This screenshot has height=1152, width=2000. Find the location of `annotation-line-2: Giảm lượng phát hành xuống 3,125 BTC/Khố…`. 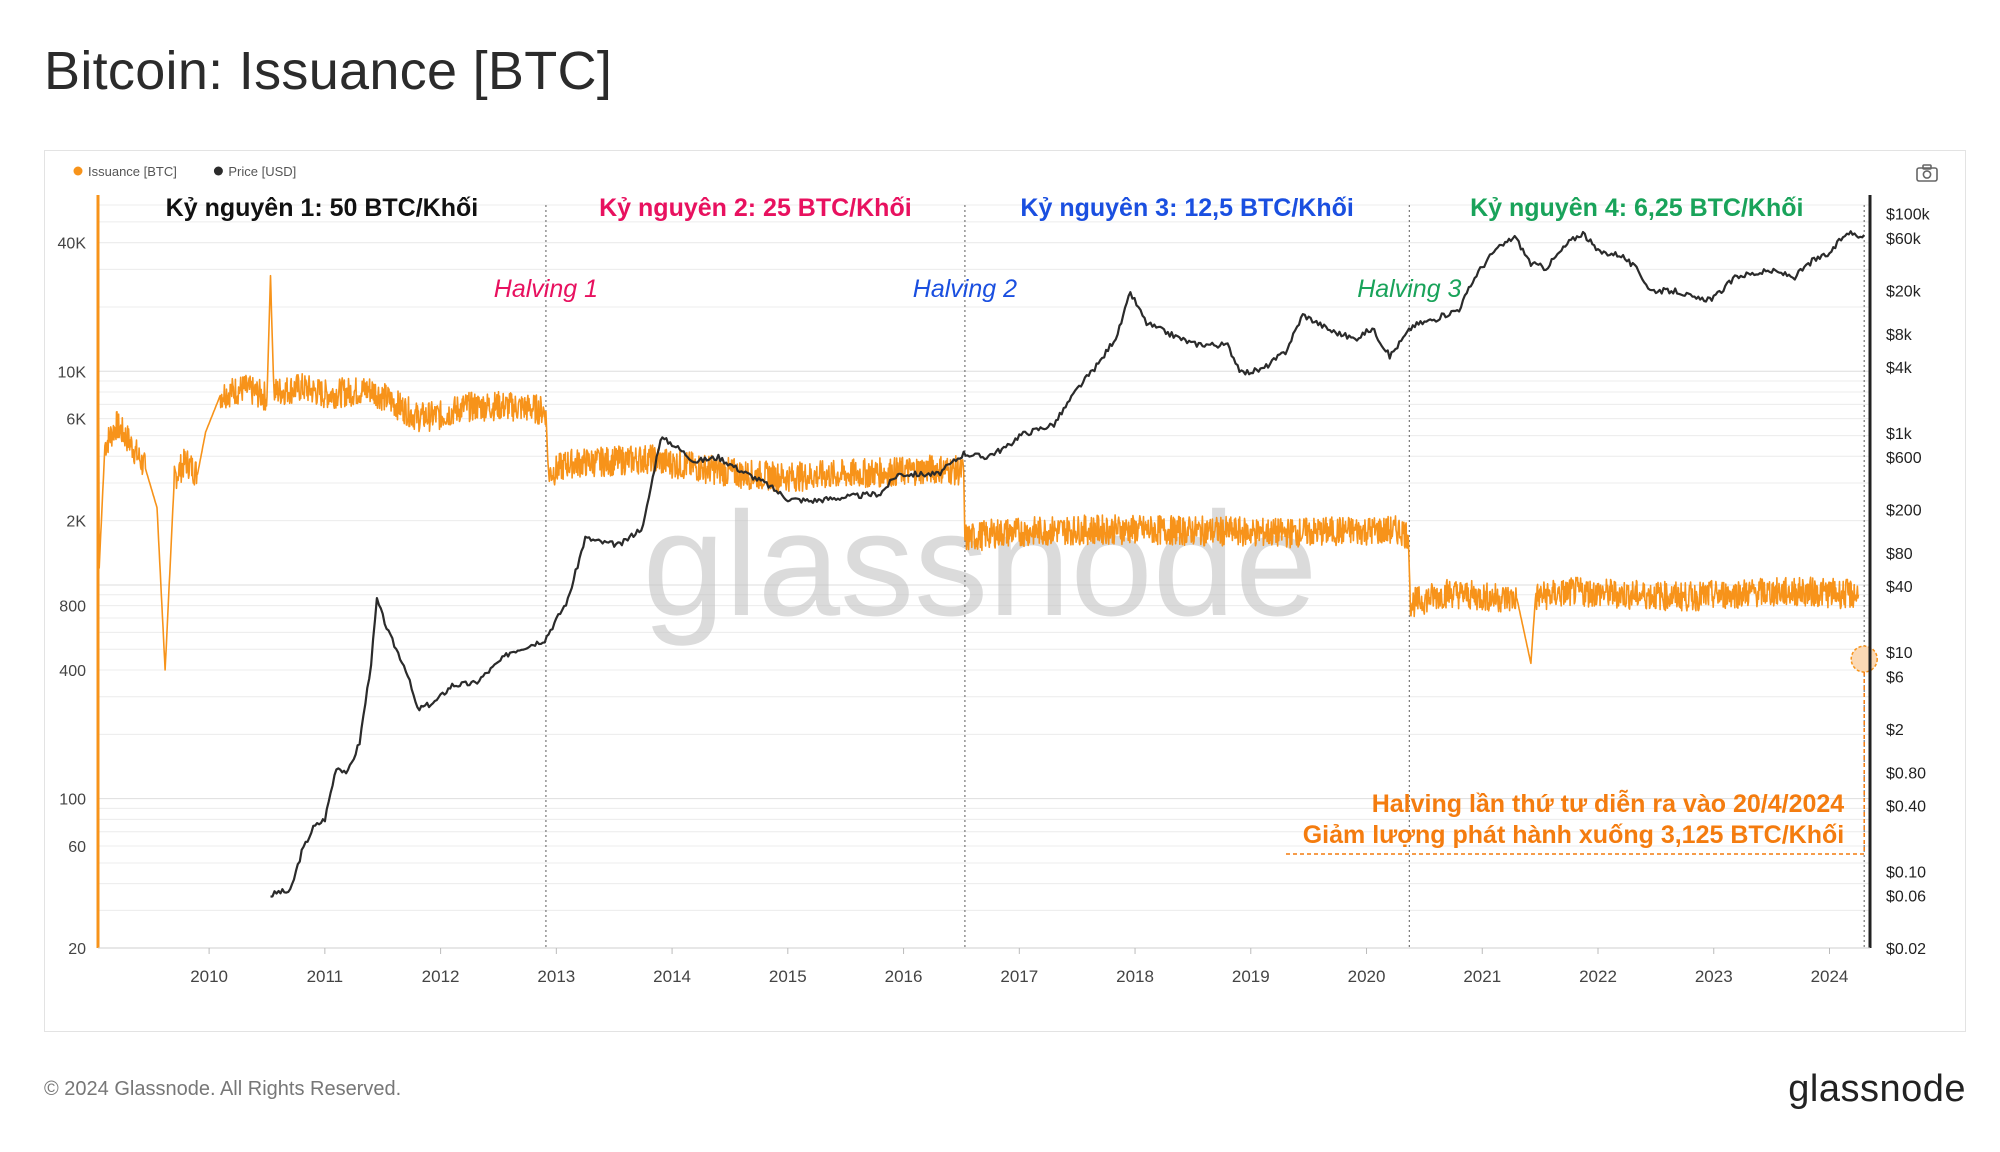

annotation-line-2: Giảm lượng phát hành xuống 3,125 BTC/Khố… is located at coordinates (1573, 835).